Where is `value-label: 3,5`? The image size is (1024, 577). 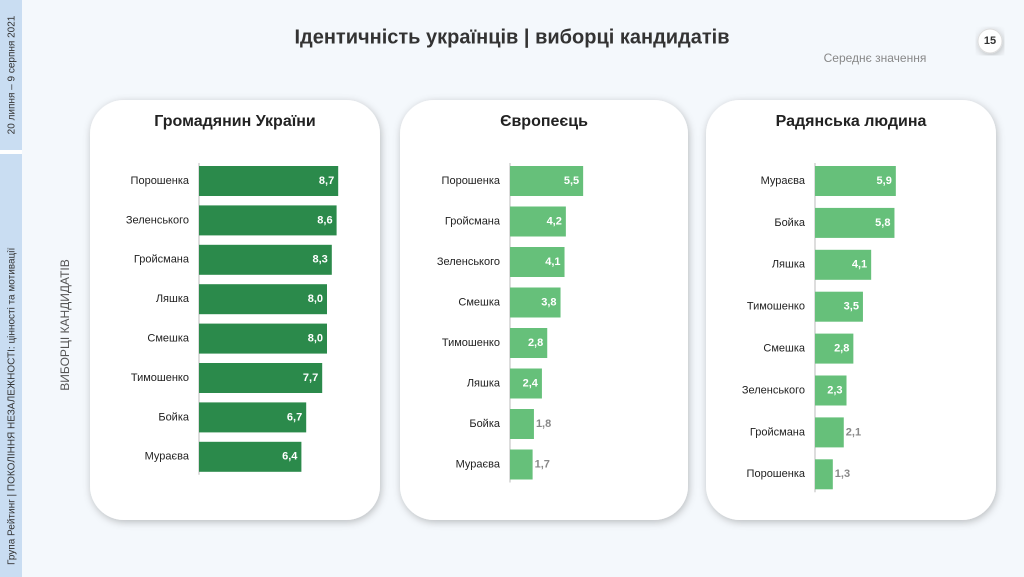 value-label: 3,5 is located at coordinates (851, 307).